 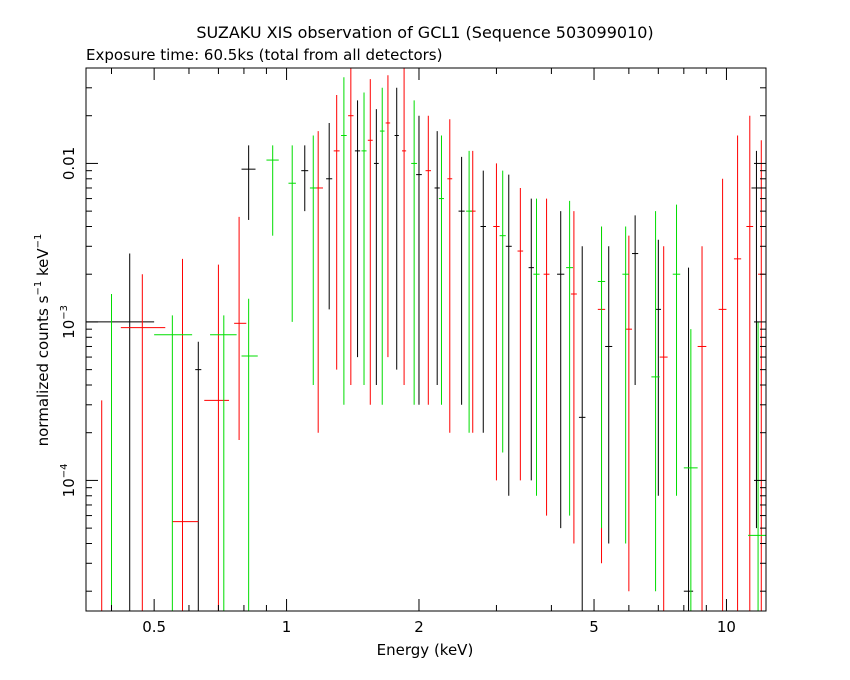 I want to click on y-tick-label-exponent: −4, so click(x=64, y=470).